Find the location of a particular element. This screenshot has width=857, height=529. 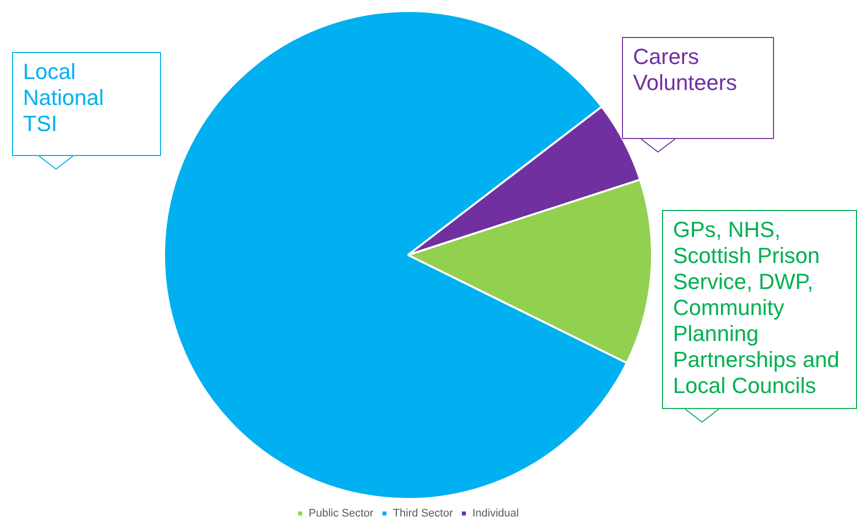

legend-label: Third Sector is located at coordinates (423, 514).